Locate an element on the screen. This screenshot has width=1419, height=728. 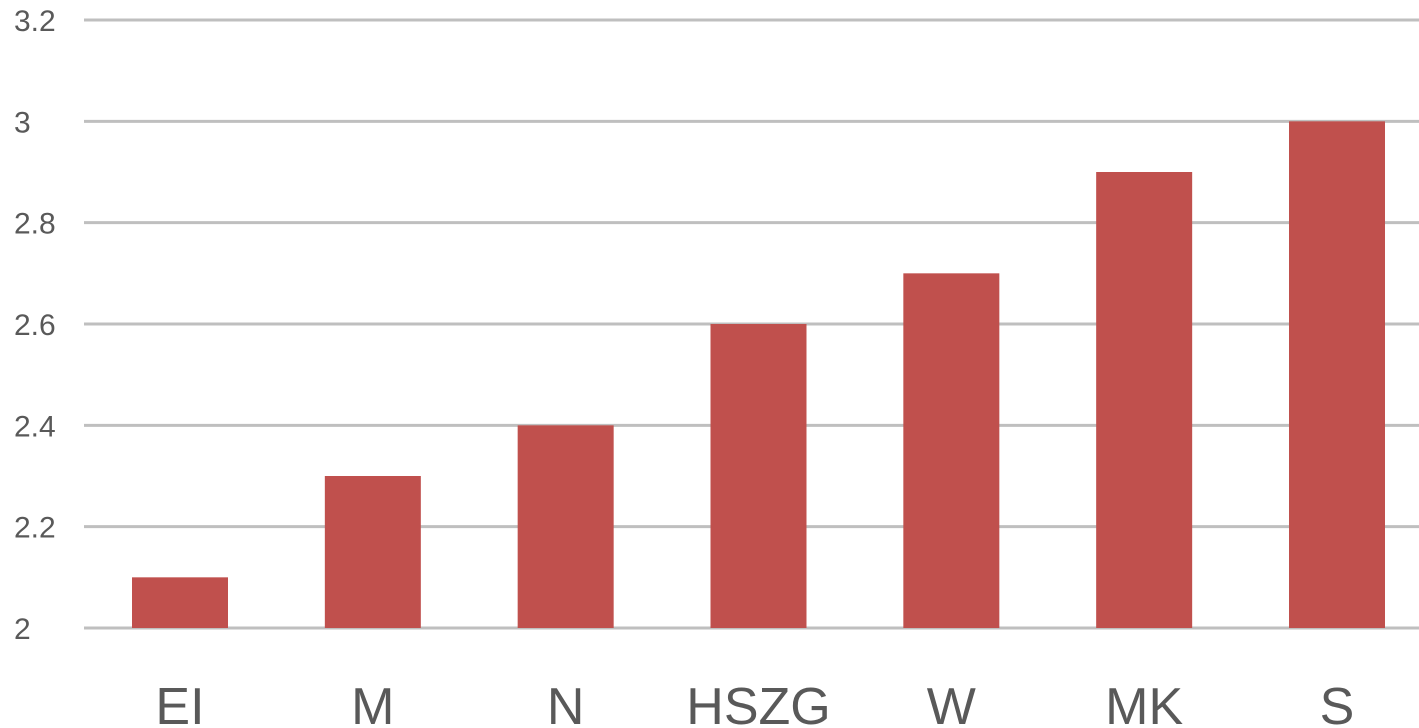
y-tick-label: 3.2 is located at coordinates (35, 21).